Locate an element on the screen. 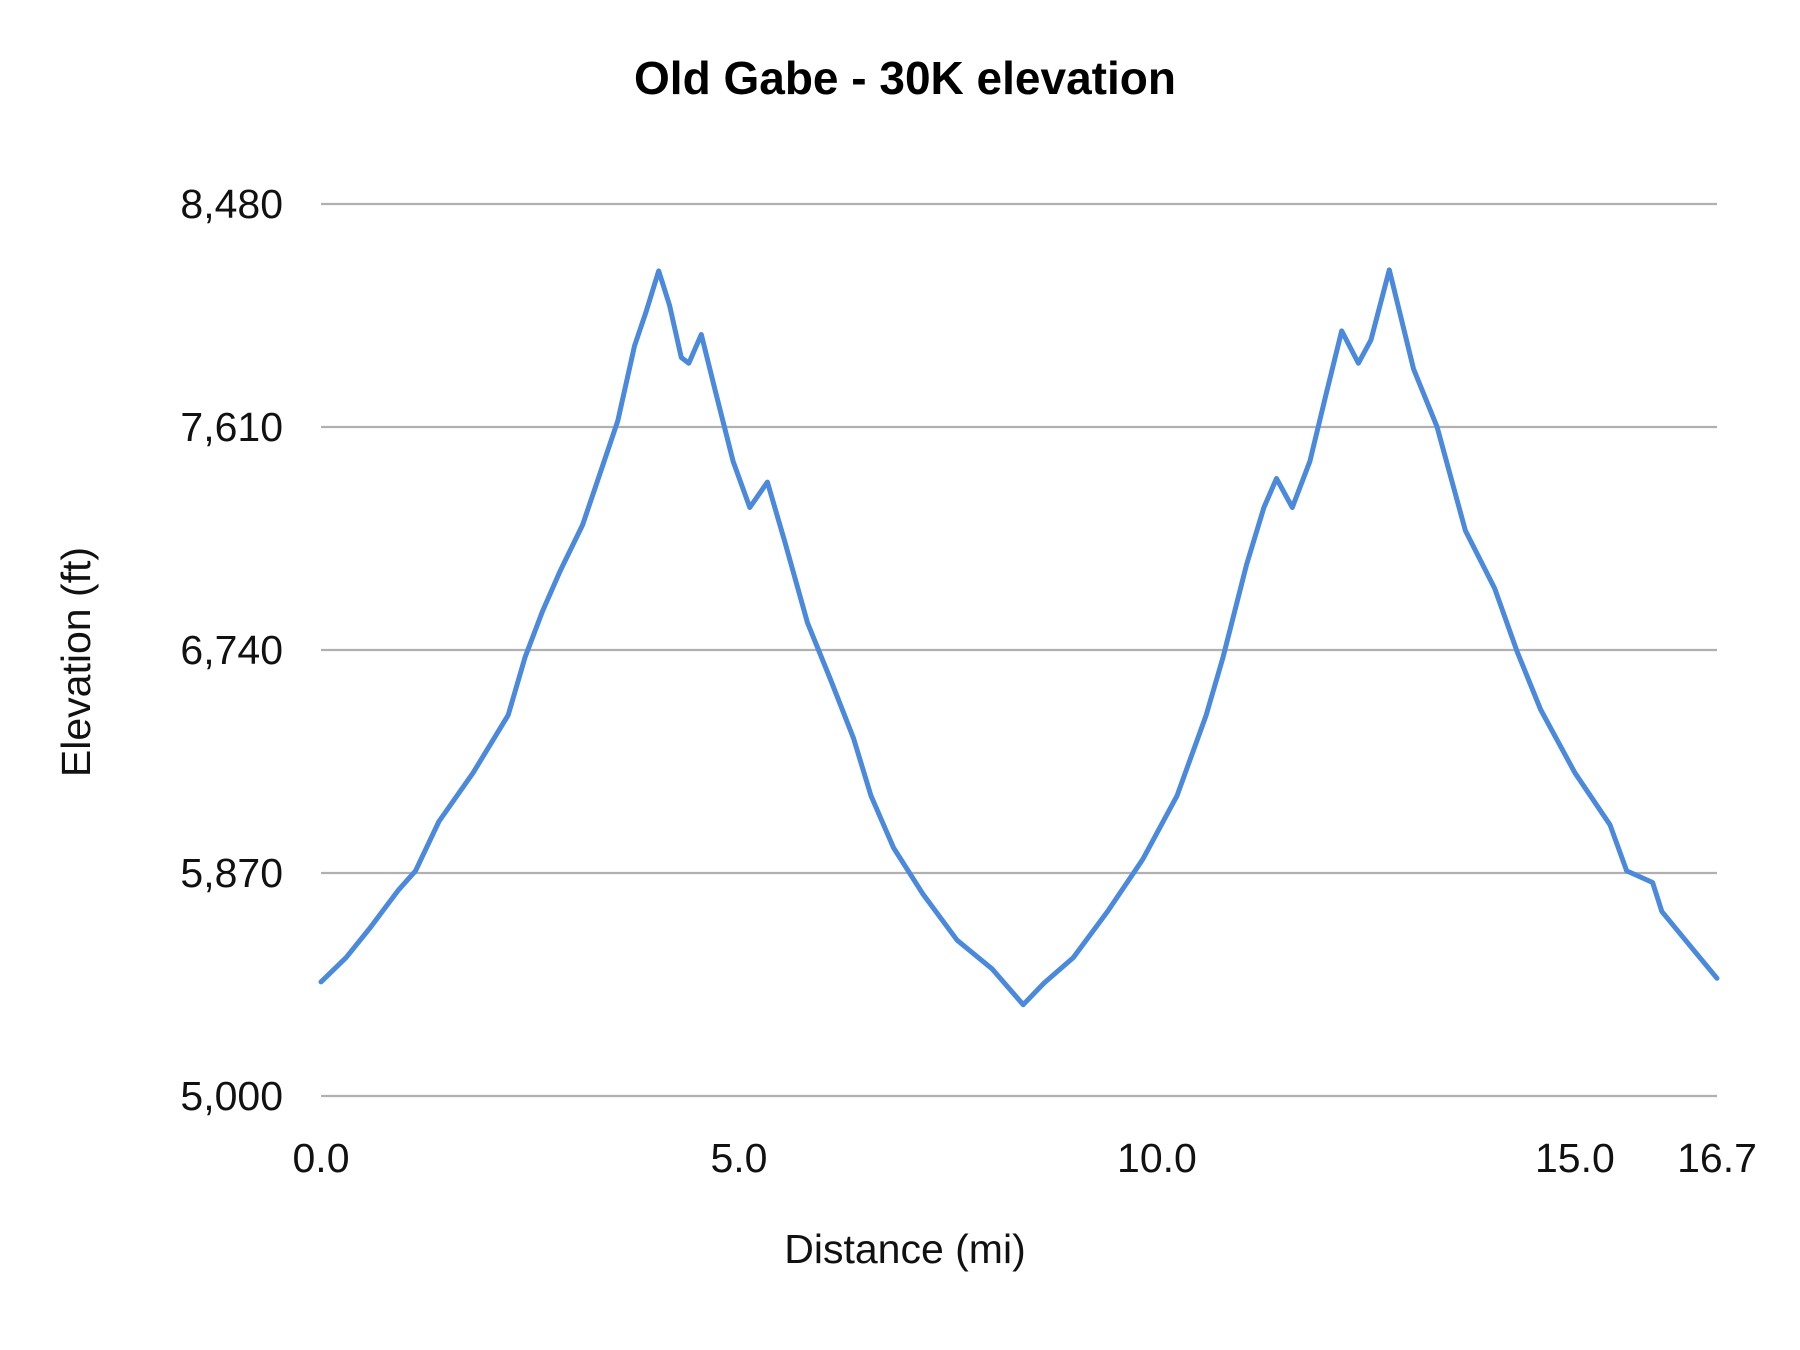 The width and height of the screenshot is (1800, 1350). x-tick-label: 5.0 is located at coordinates (738, 1158).